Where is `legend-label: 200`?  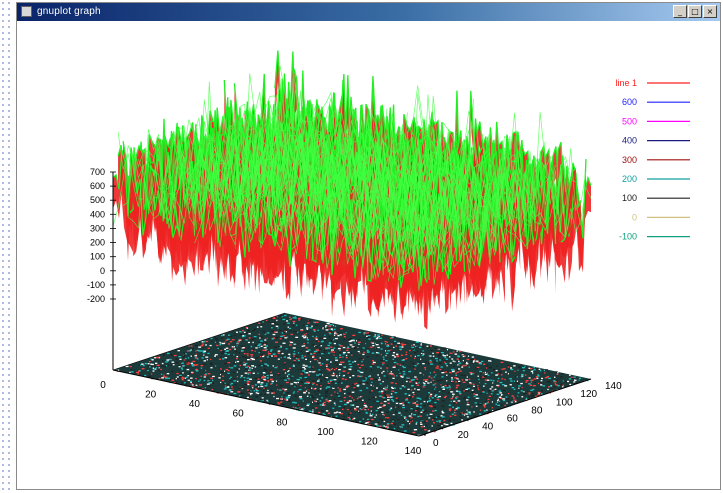 legend-label: 200 is located at coordinates (629, 179).